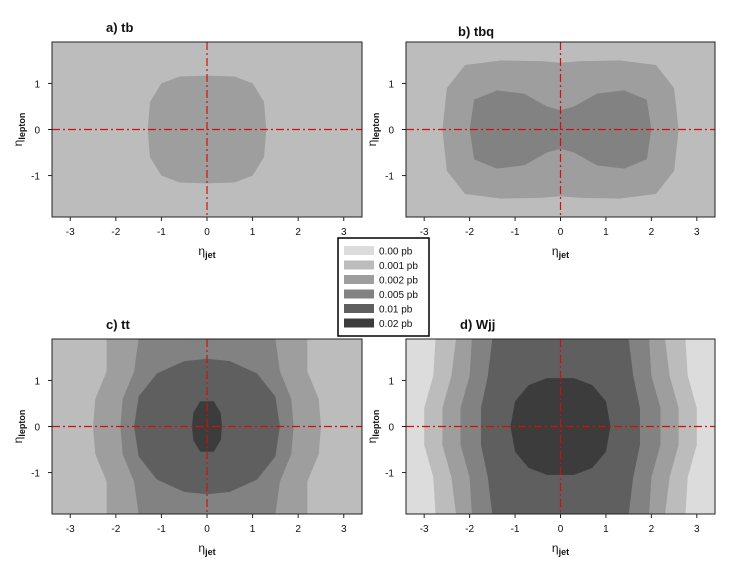  What do you see at coordinates (476, 31) in the screenshot?
I see `panel-title: b) tbq` at bounding box center [476, 31].